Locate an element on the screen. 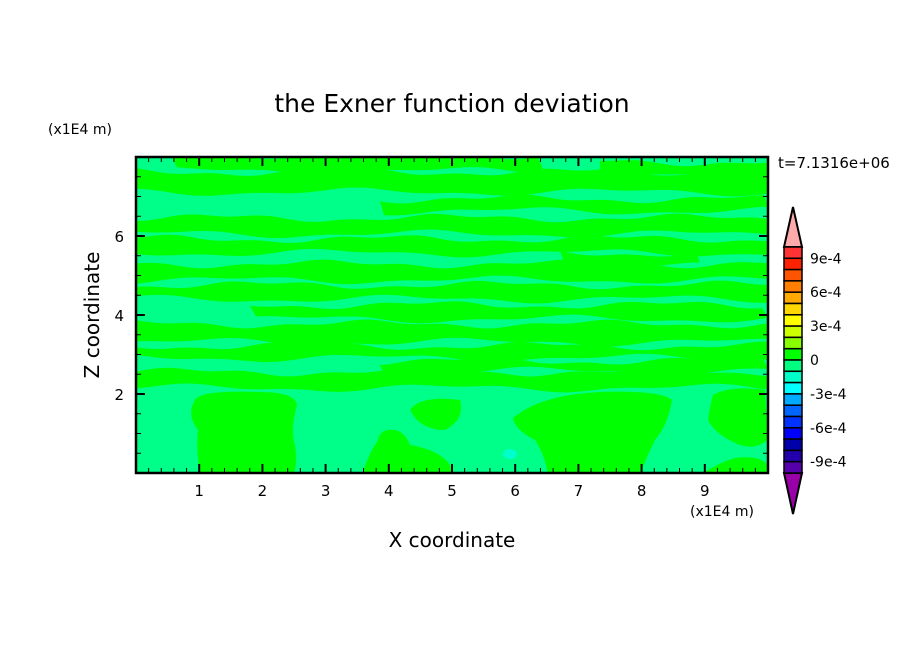 This screenshot has width=904, height=654. x-tick-label: 3 is located at coordinates (326, 491).